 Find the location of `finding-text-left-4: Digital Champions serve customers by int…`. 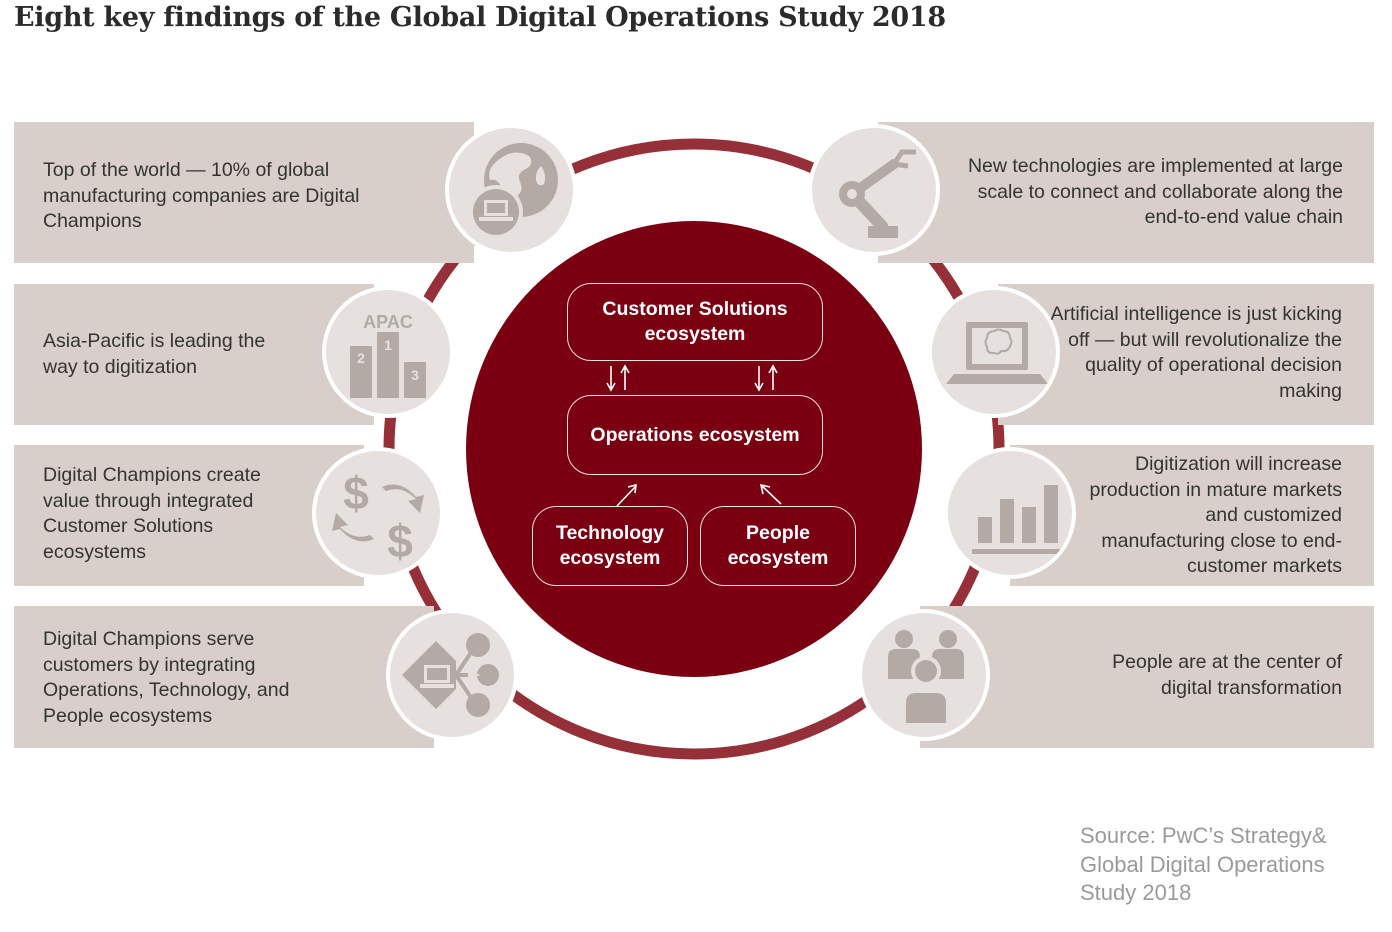

finding-text-left-4: Digital Champions serve customers by int… is located at coordinates (166, 677).